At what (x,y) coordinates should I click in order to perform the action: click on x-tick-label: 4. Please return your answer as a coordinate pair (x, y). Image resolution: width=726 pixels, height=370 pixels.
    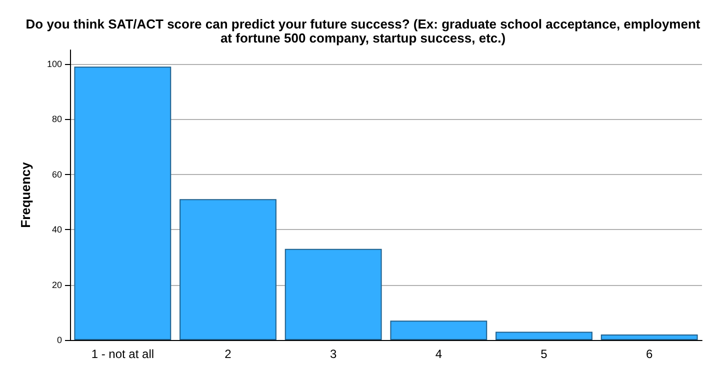
    Looking at the image, I should click on (438, 354).